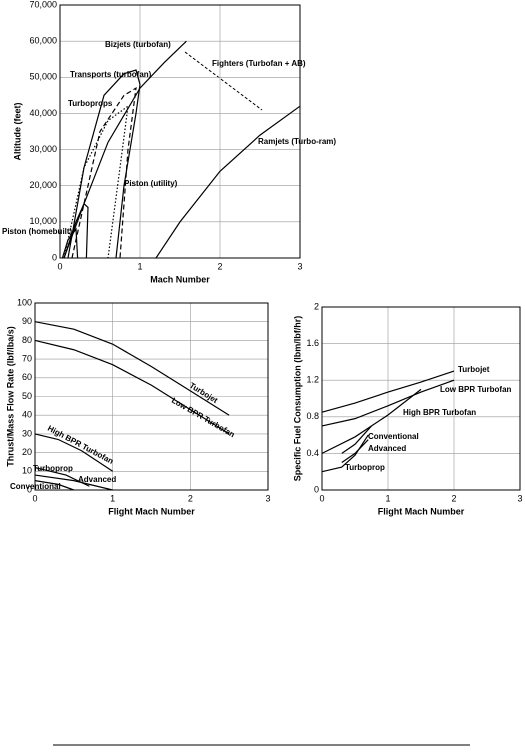 This screenshot has width=525, height=754. I want to click on series-label: Ramjets (Turbo-ram), so click(297, 141).